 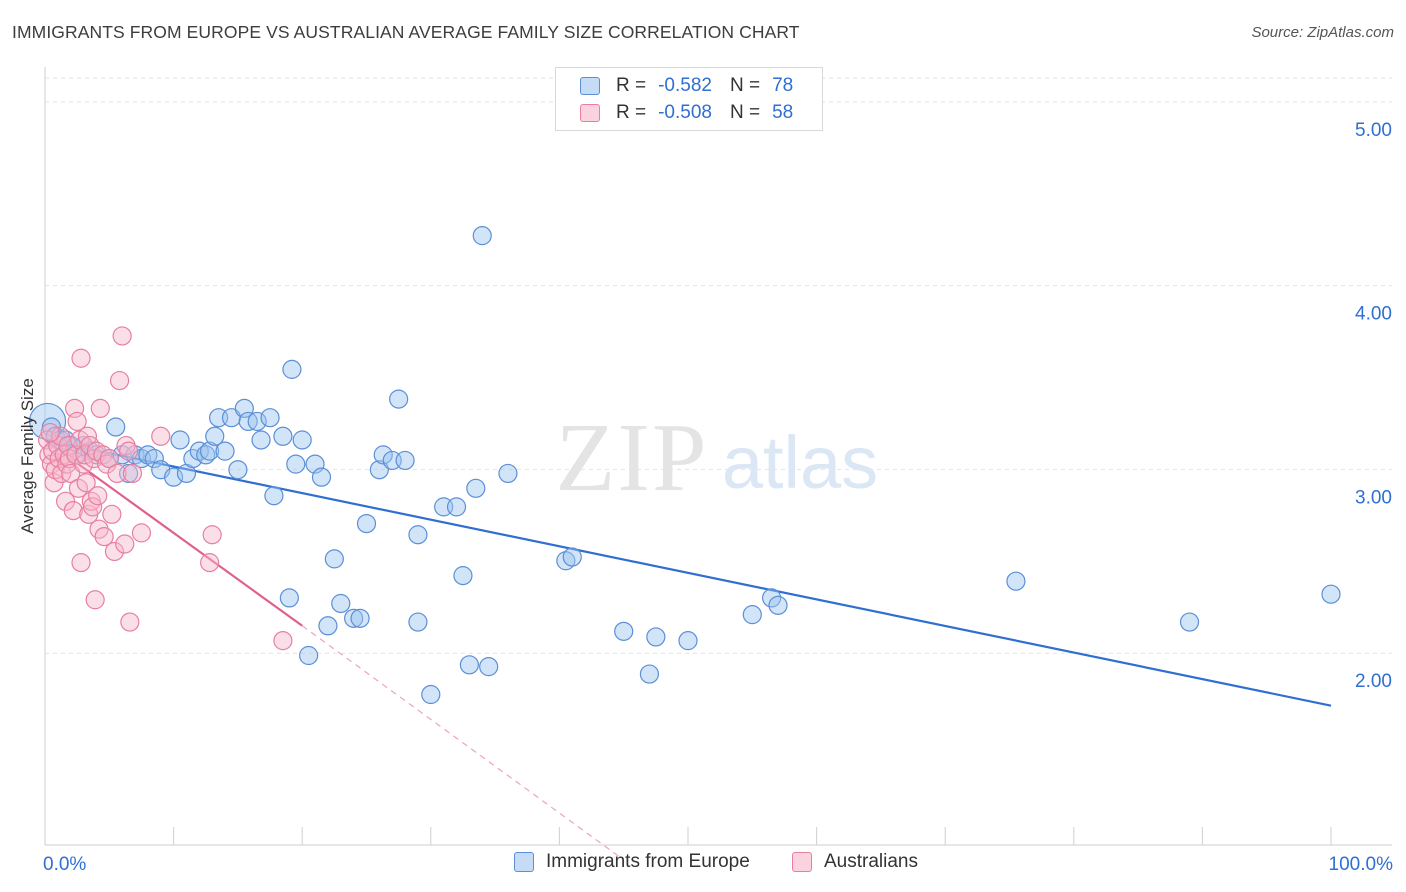 I want to click on x-tick-label-min: 0.0%, so click(x=64, y=864).